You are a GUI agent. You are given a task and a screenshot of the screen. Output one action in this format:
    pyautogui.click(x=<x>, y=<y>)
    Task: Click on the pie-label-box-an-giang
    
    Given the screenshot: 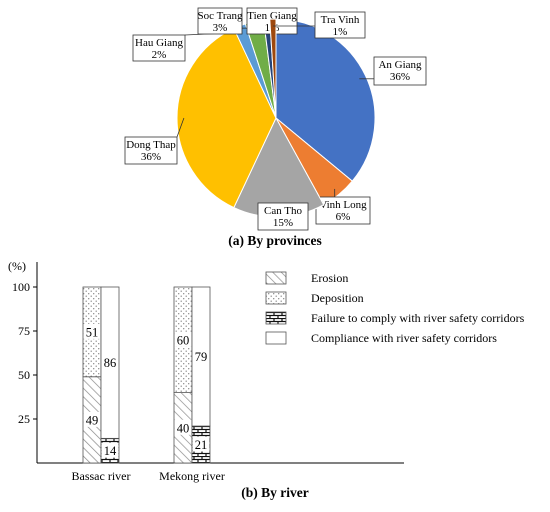 What is the action you would take?
    pyautogui.click(x=400, y=71)
    